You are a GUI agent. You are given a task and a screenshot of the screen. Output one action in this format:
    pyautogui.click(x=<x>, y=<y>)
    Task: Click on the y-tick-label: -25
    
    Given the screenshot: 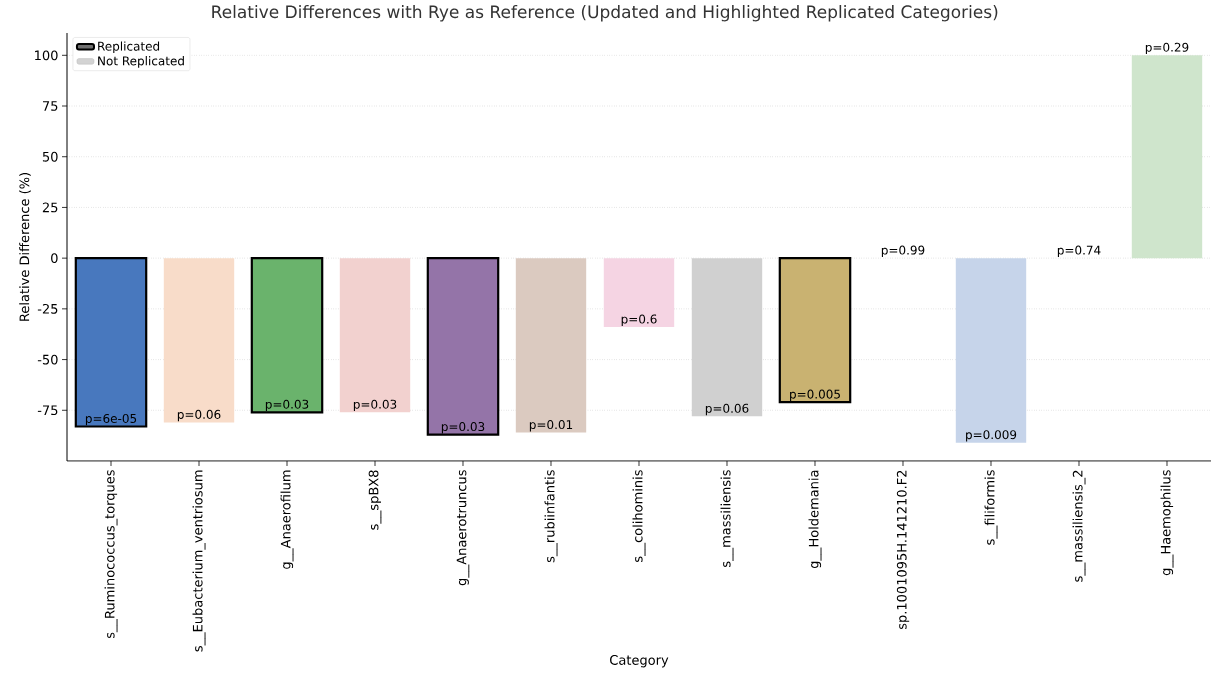 What is the action you would take?
    pyautogui.click(x=47, y=308)
    